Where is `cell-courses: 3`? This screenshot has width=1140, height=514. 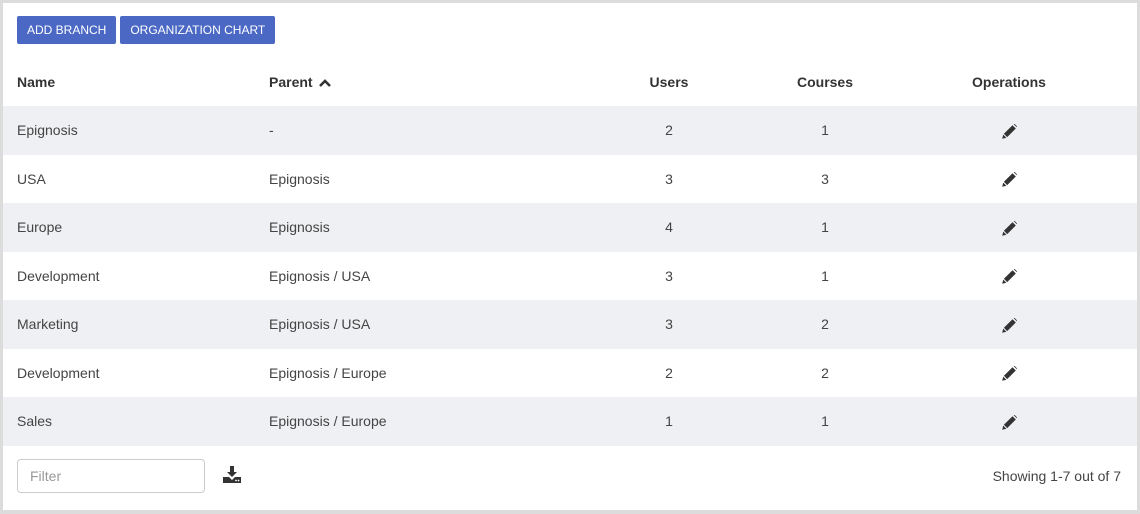 cell-courses: 3 is located at coordinates (825, 178).